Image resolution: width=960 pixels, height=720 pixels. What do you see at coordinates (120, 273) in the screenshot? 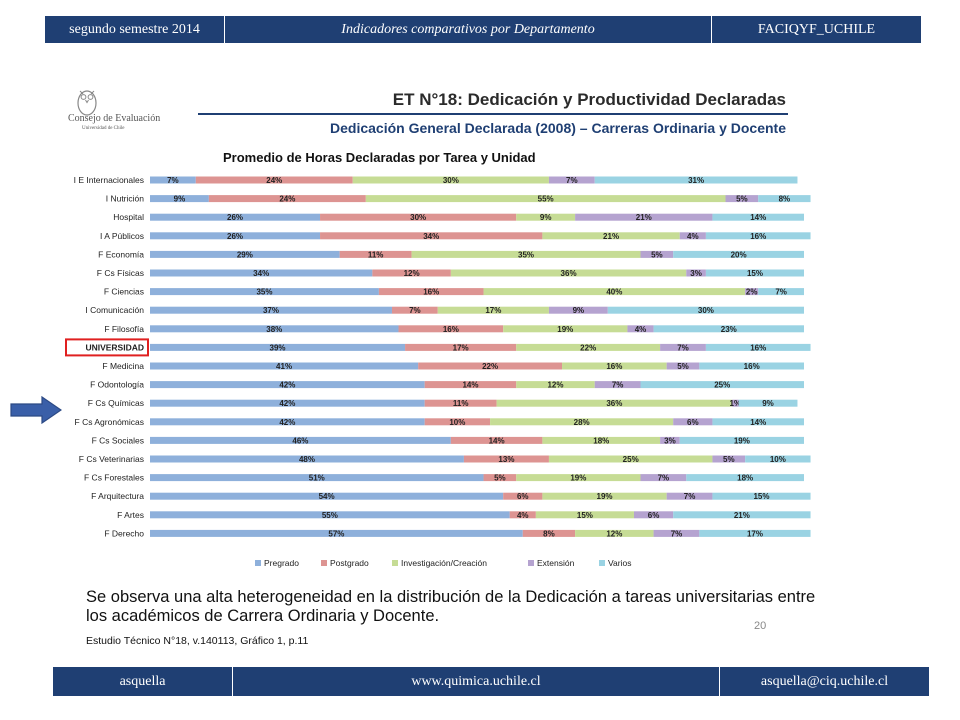
I see `category-label: F Cs Físicas` at bounding box center [120, 273].